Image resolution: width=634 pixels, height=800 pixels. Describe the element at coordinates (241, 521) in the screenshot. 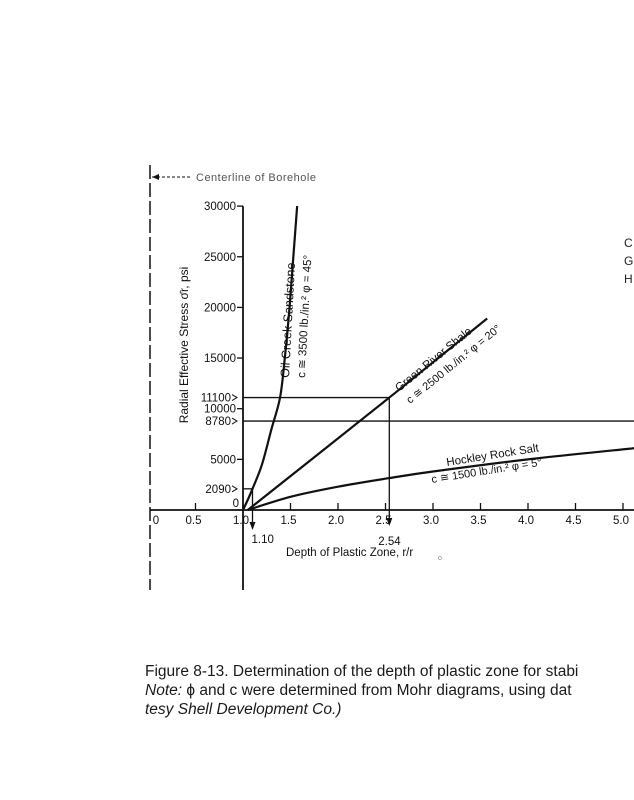

I see `x-tick-label: 1.0` at that location.